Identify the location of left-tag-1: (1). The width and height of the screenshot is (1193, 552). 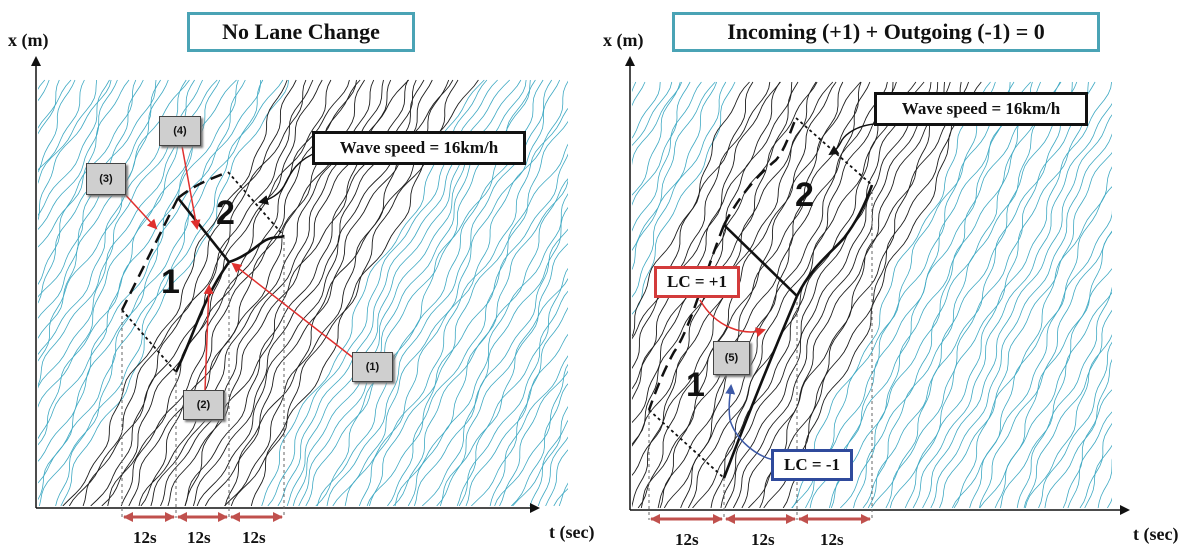
(372, 367).